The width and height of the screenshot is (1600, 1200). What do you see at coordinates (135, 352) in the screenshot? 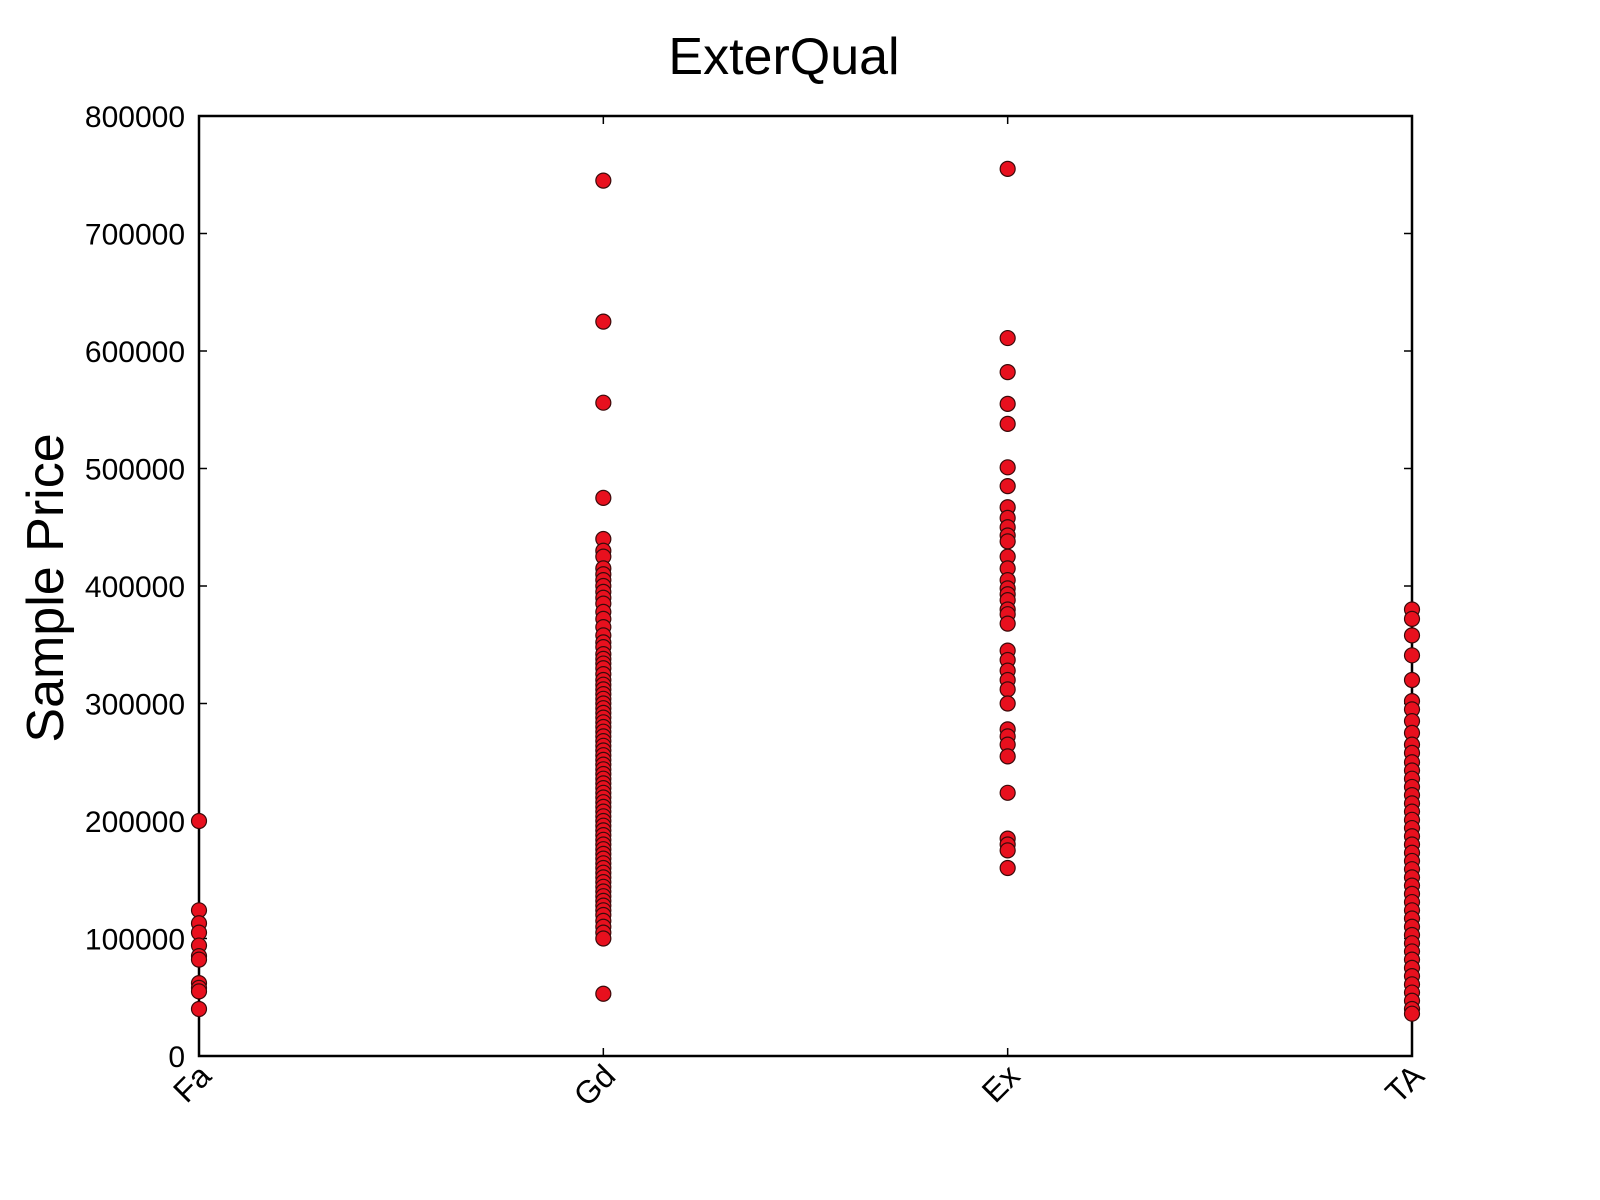
I see `y-tick-label: 600000` at bounding box center [135, 352].